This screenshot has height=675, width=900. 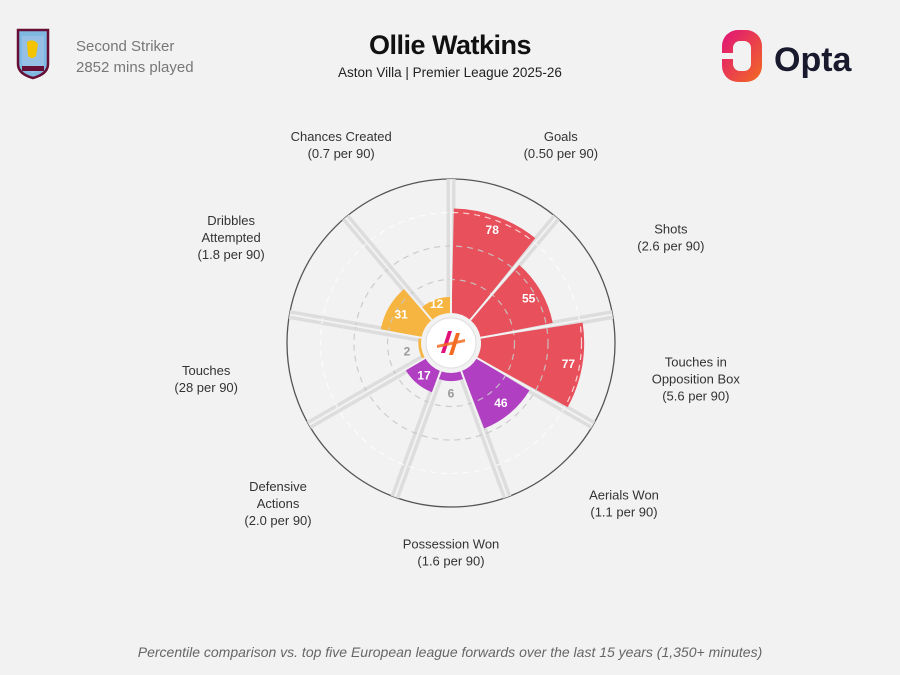 What do you see at coordinates (451, 394) in the screenshot?
I see `value-label-4: 6` at bounding box center [451, 394].